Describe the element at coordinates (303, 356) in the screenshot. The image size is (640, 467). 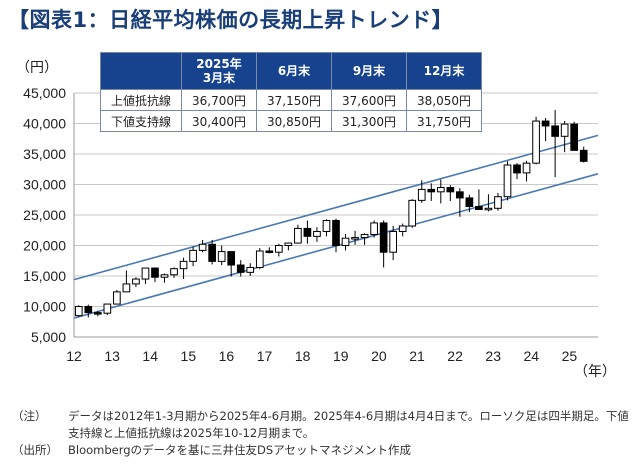
I see `x-tick-label: 18` at that location.